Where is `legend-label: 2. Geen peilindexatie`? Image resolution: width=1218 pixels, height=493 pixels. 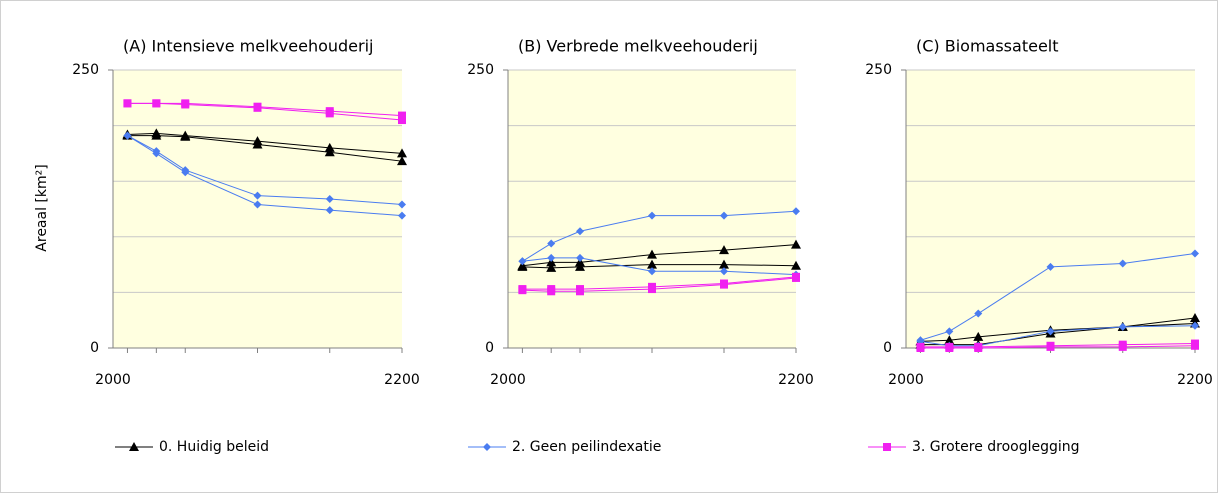 legend-label: 2. Geen peilindexatie is located at coordinates (586, 447).